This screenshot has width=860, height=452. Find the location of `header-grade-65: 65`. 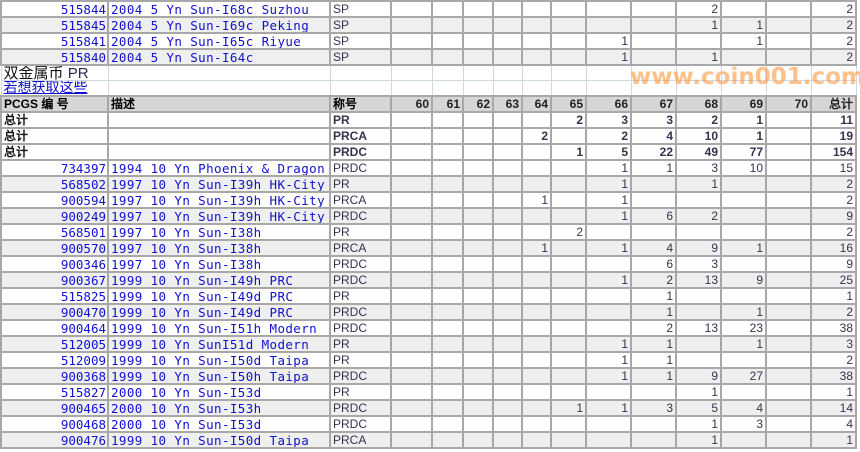

header-grade-65: 65 is located at coordinates (568, 104).